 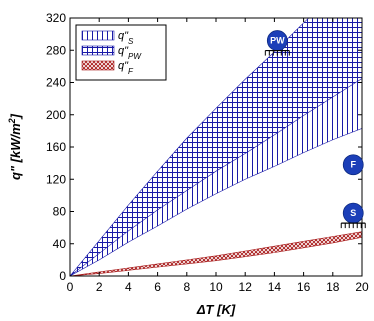 I want to click on y-tick-label: 120, so click(x=56, y=179).